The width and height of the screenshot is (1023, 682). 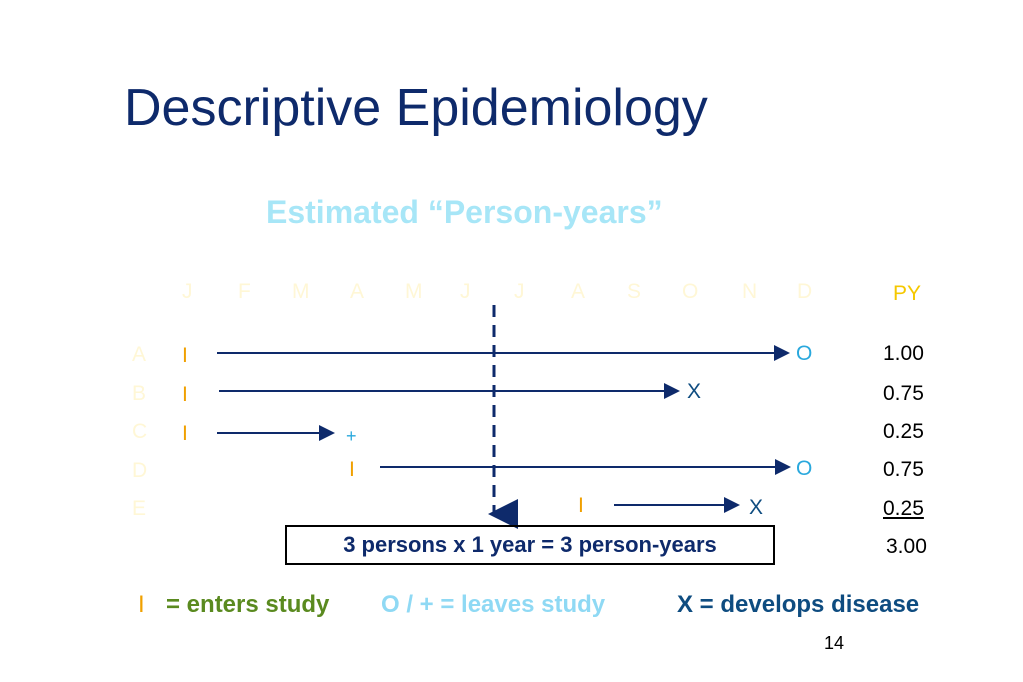 I want to click on legend-enter-symbol: I, so click(x=141, y=604).